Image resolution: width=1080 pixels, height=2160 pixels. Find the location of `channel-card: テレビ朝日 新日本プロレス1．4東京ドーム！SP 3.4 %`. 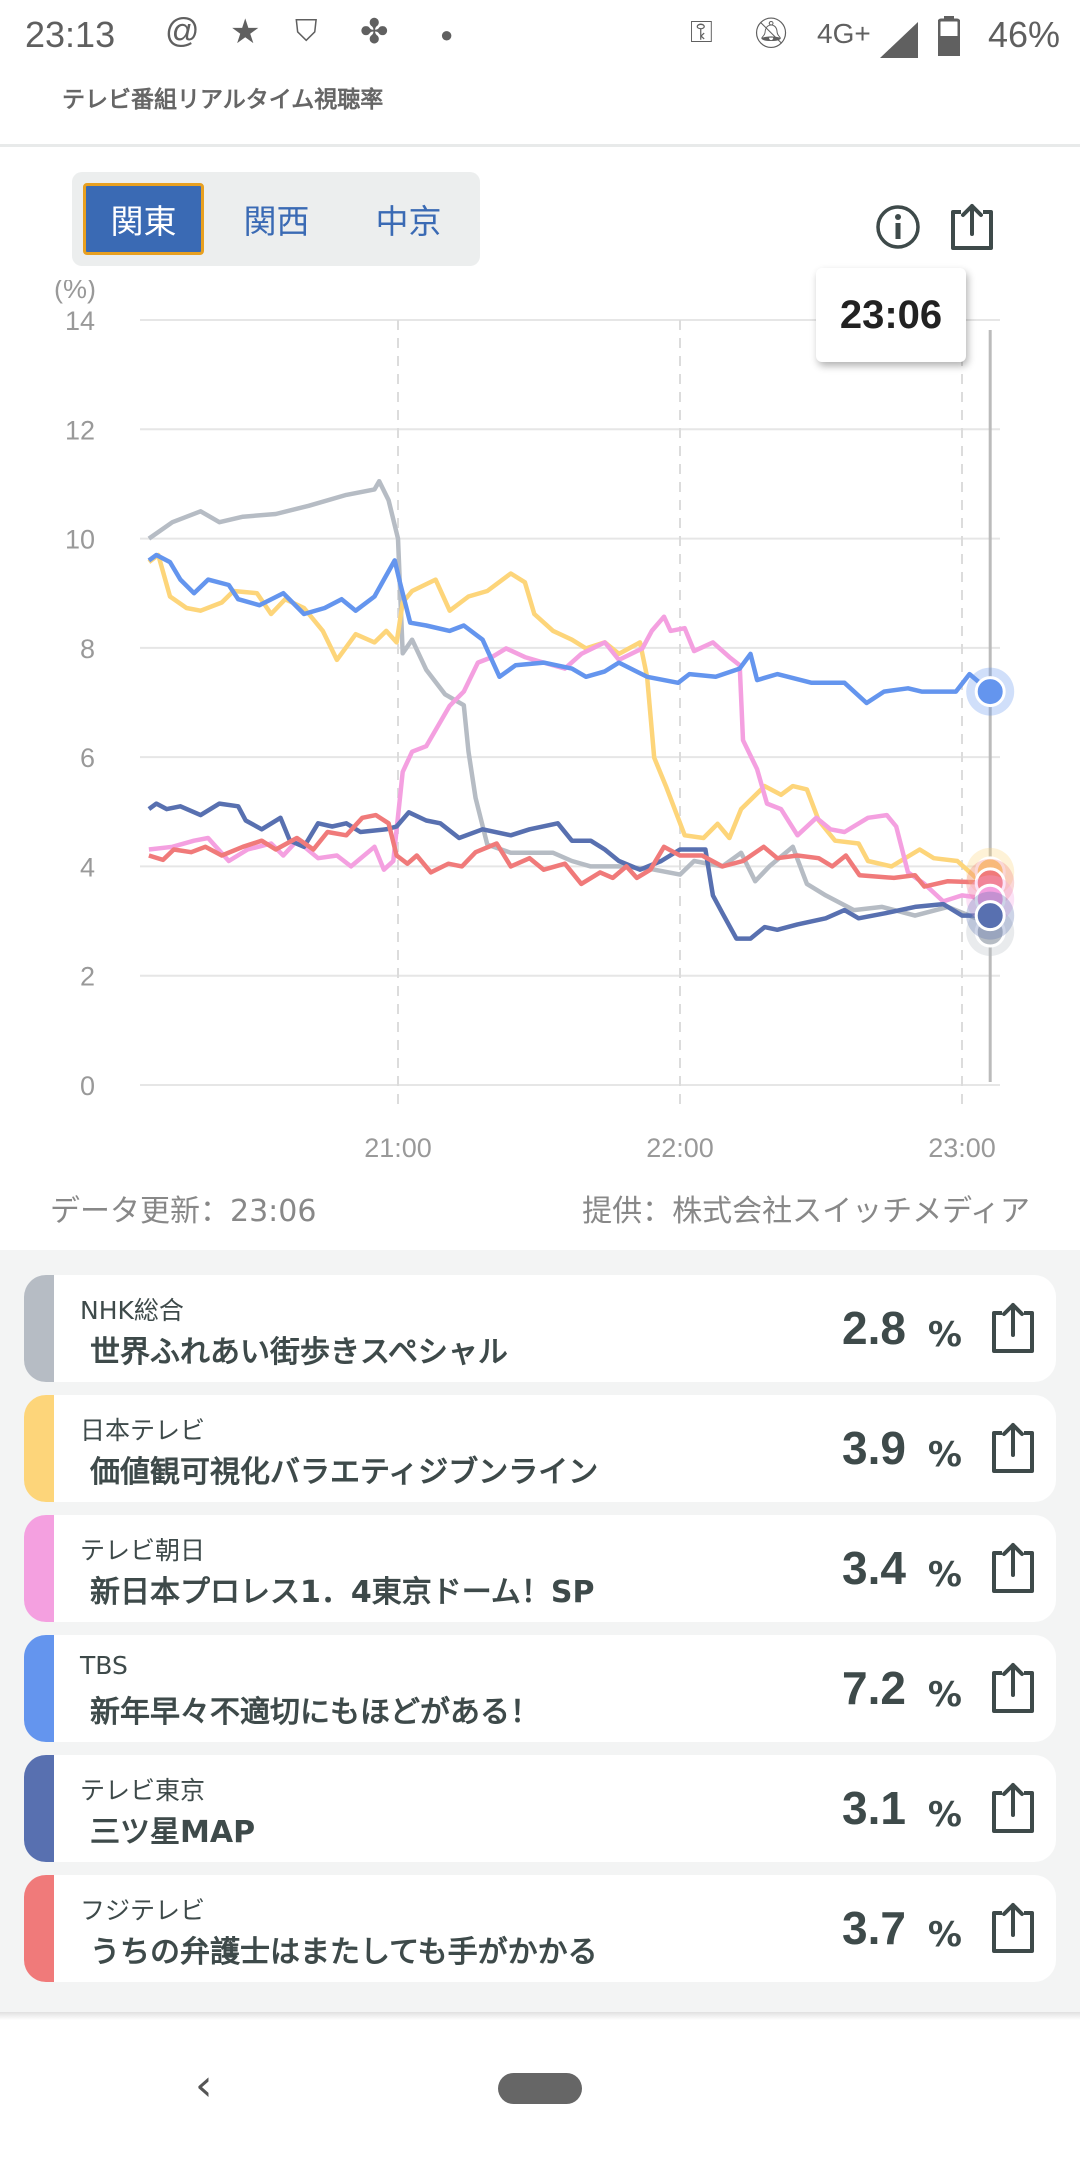

channel-card: テレビ朝日 新日本プロレス1．4東京ドーム！SP 3.4 % is located at coordinates (540, 1568).